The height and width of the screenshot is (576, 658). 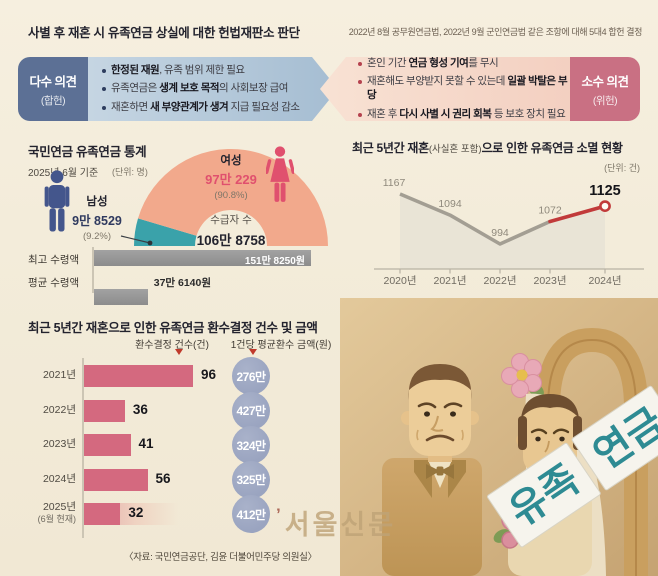 What do you see at coordinates (59, 478) in the screenshot?
I see `recovery-year-label: 2024년` at bounding box center [59, 478].